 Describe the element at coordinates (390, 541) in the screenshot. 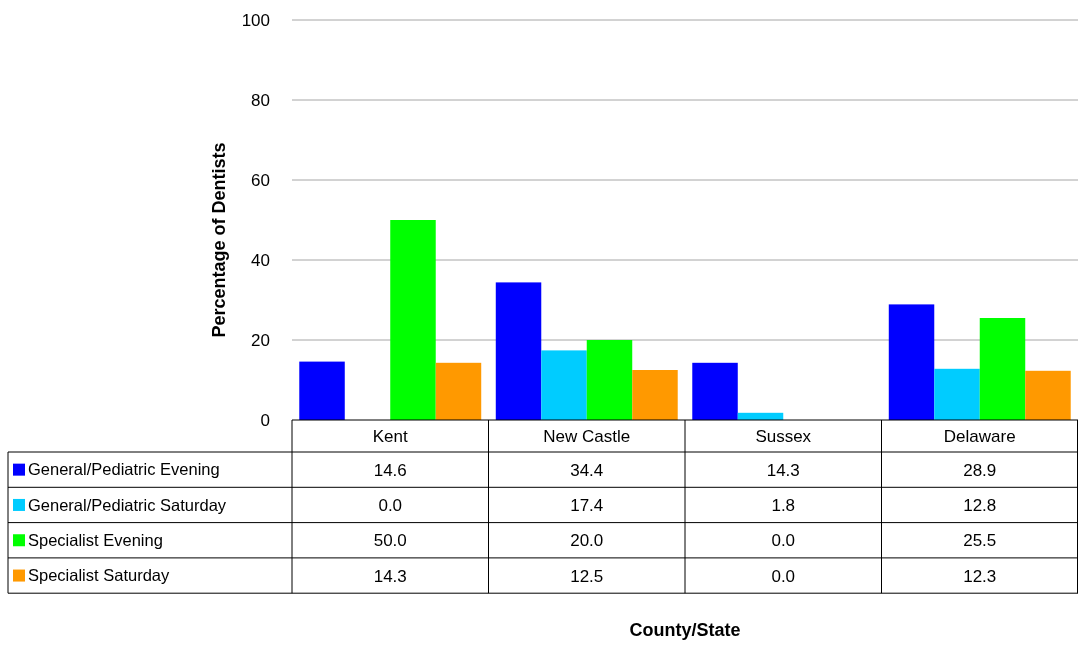

I see `data-label: 50.0` at that location.